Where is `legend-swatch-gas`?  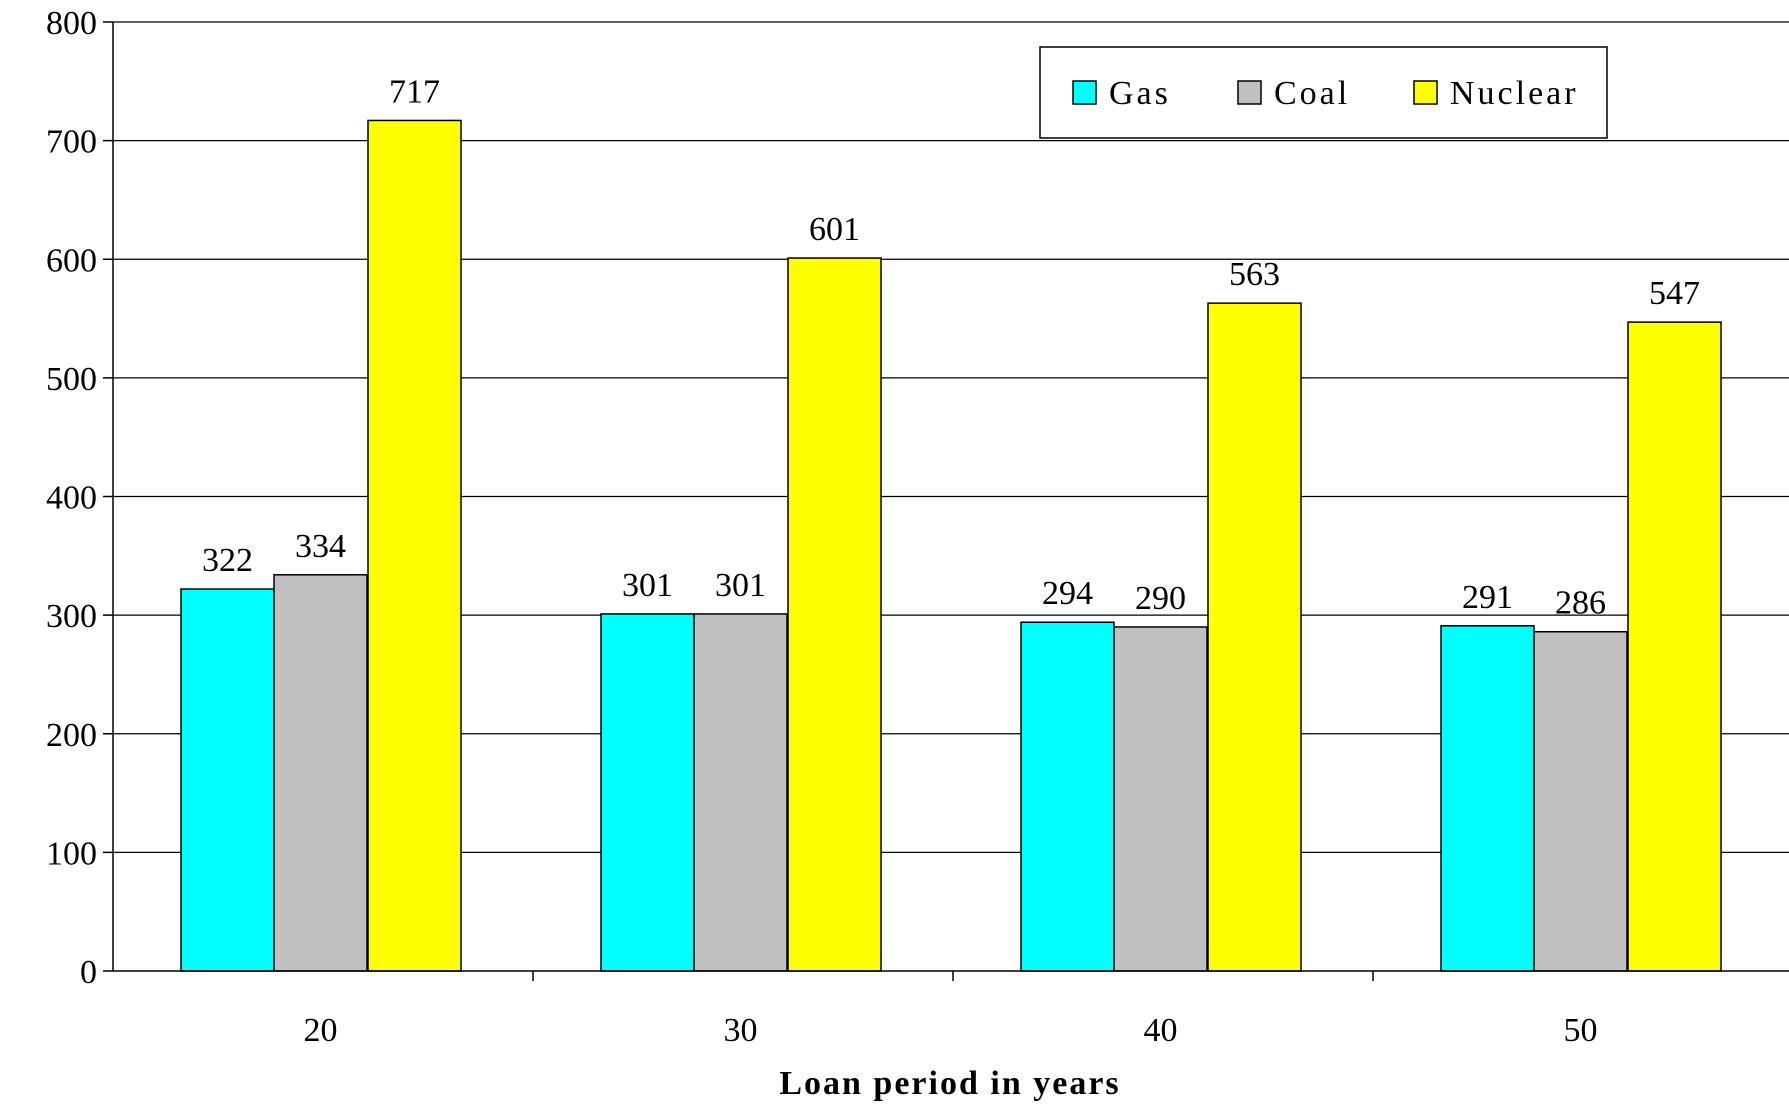
legend-swatch-gas is located at coordinates (1084, 92).